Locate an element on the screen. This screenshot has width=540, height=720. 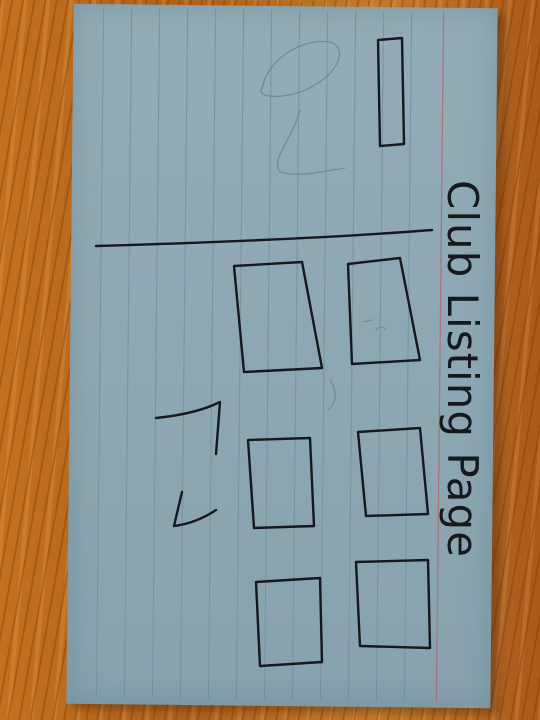
club-card-2-pencil-mark is located at coordinates (375, 325).